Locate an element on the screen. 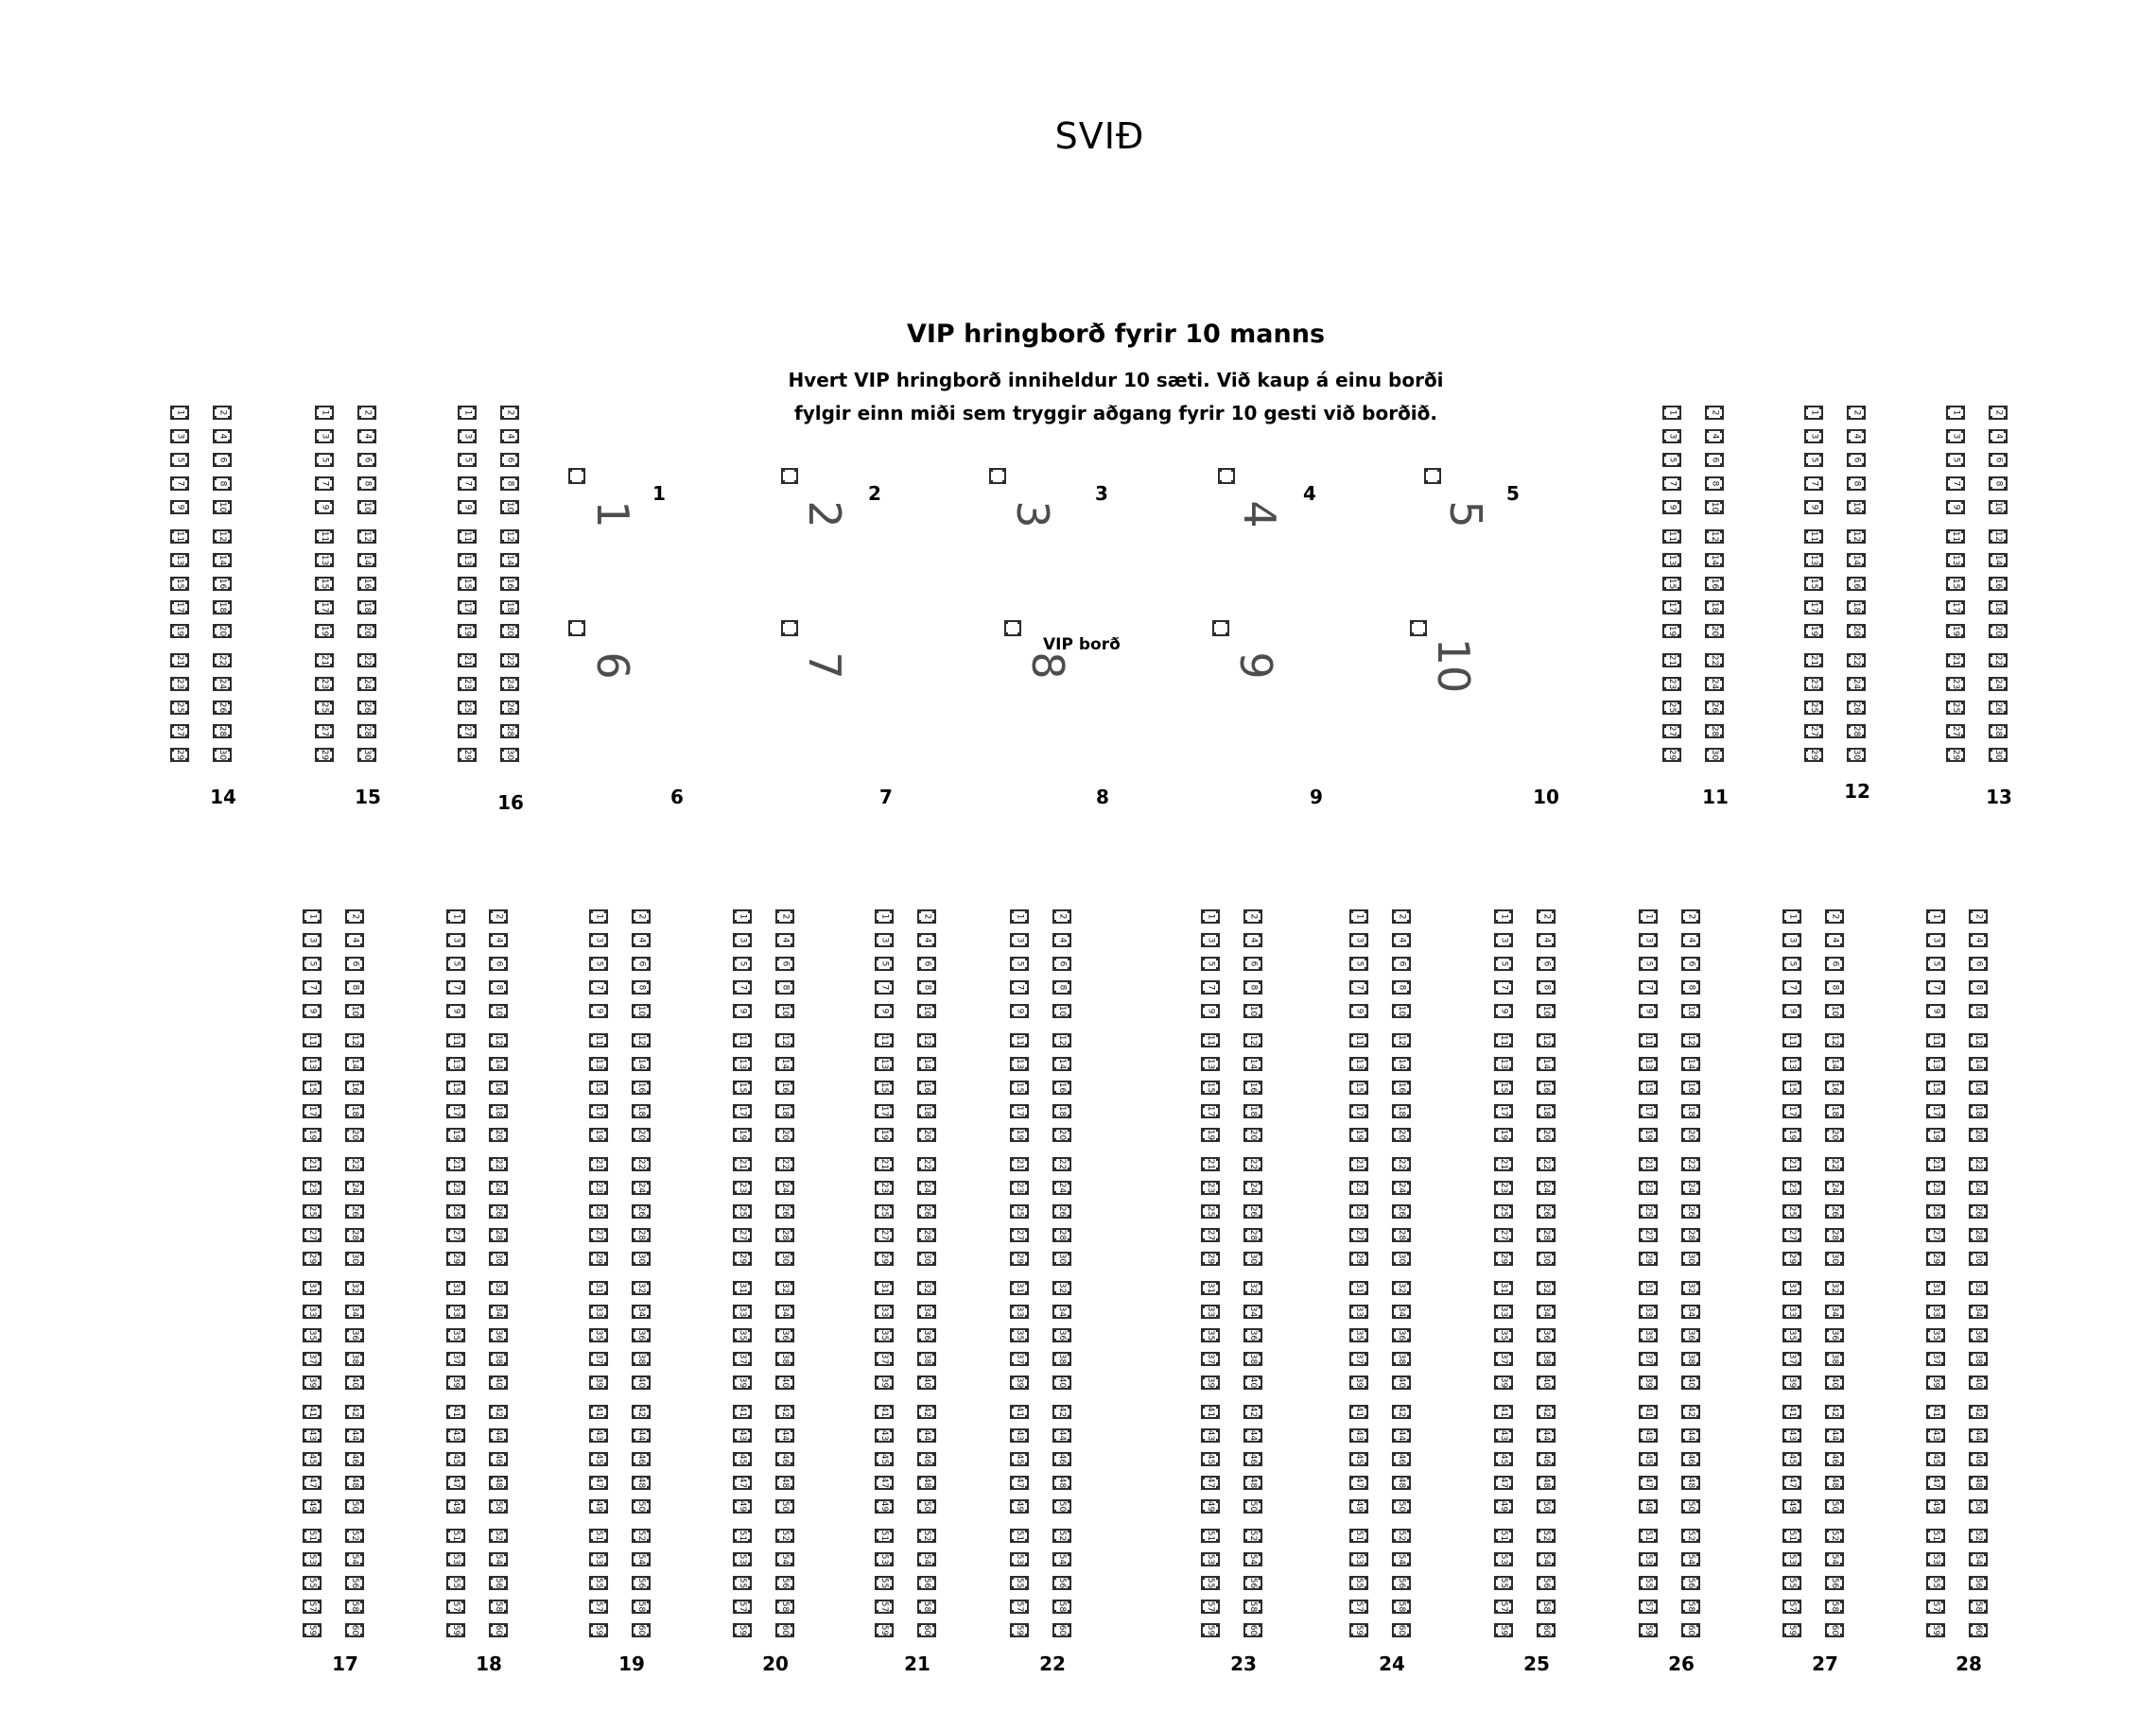  seat-17-36: 36 is located at coordinates (354, 1335).